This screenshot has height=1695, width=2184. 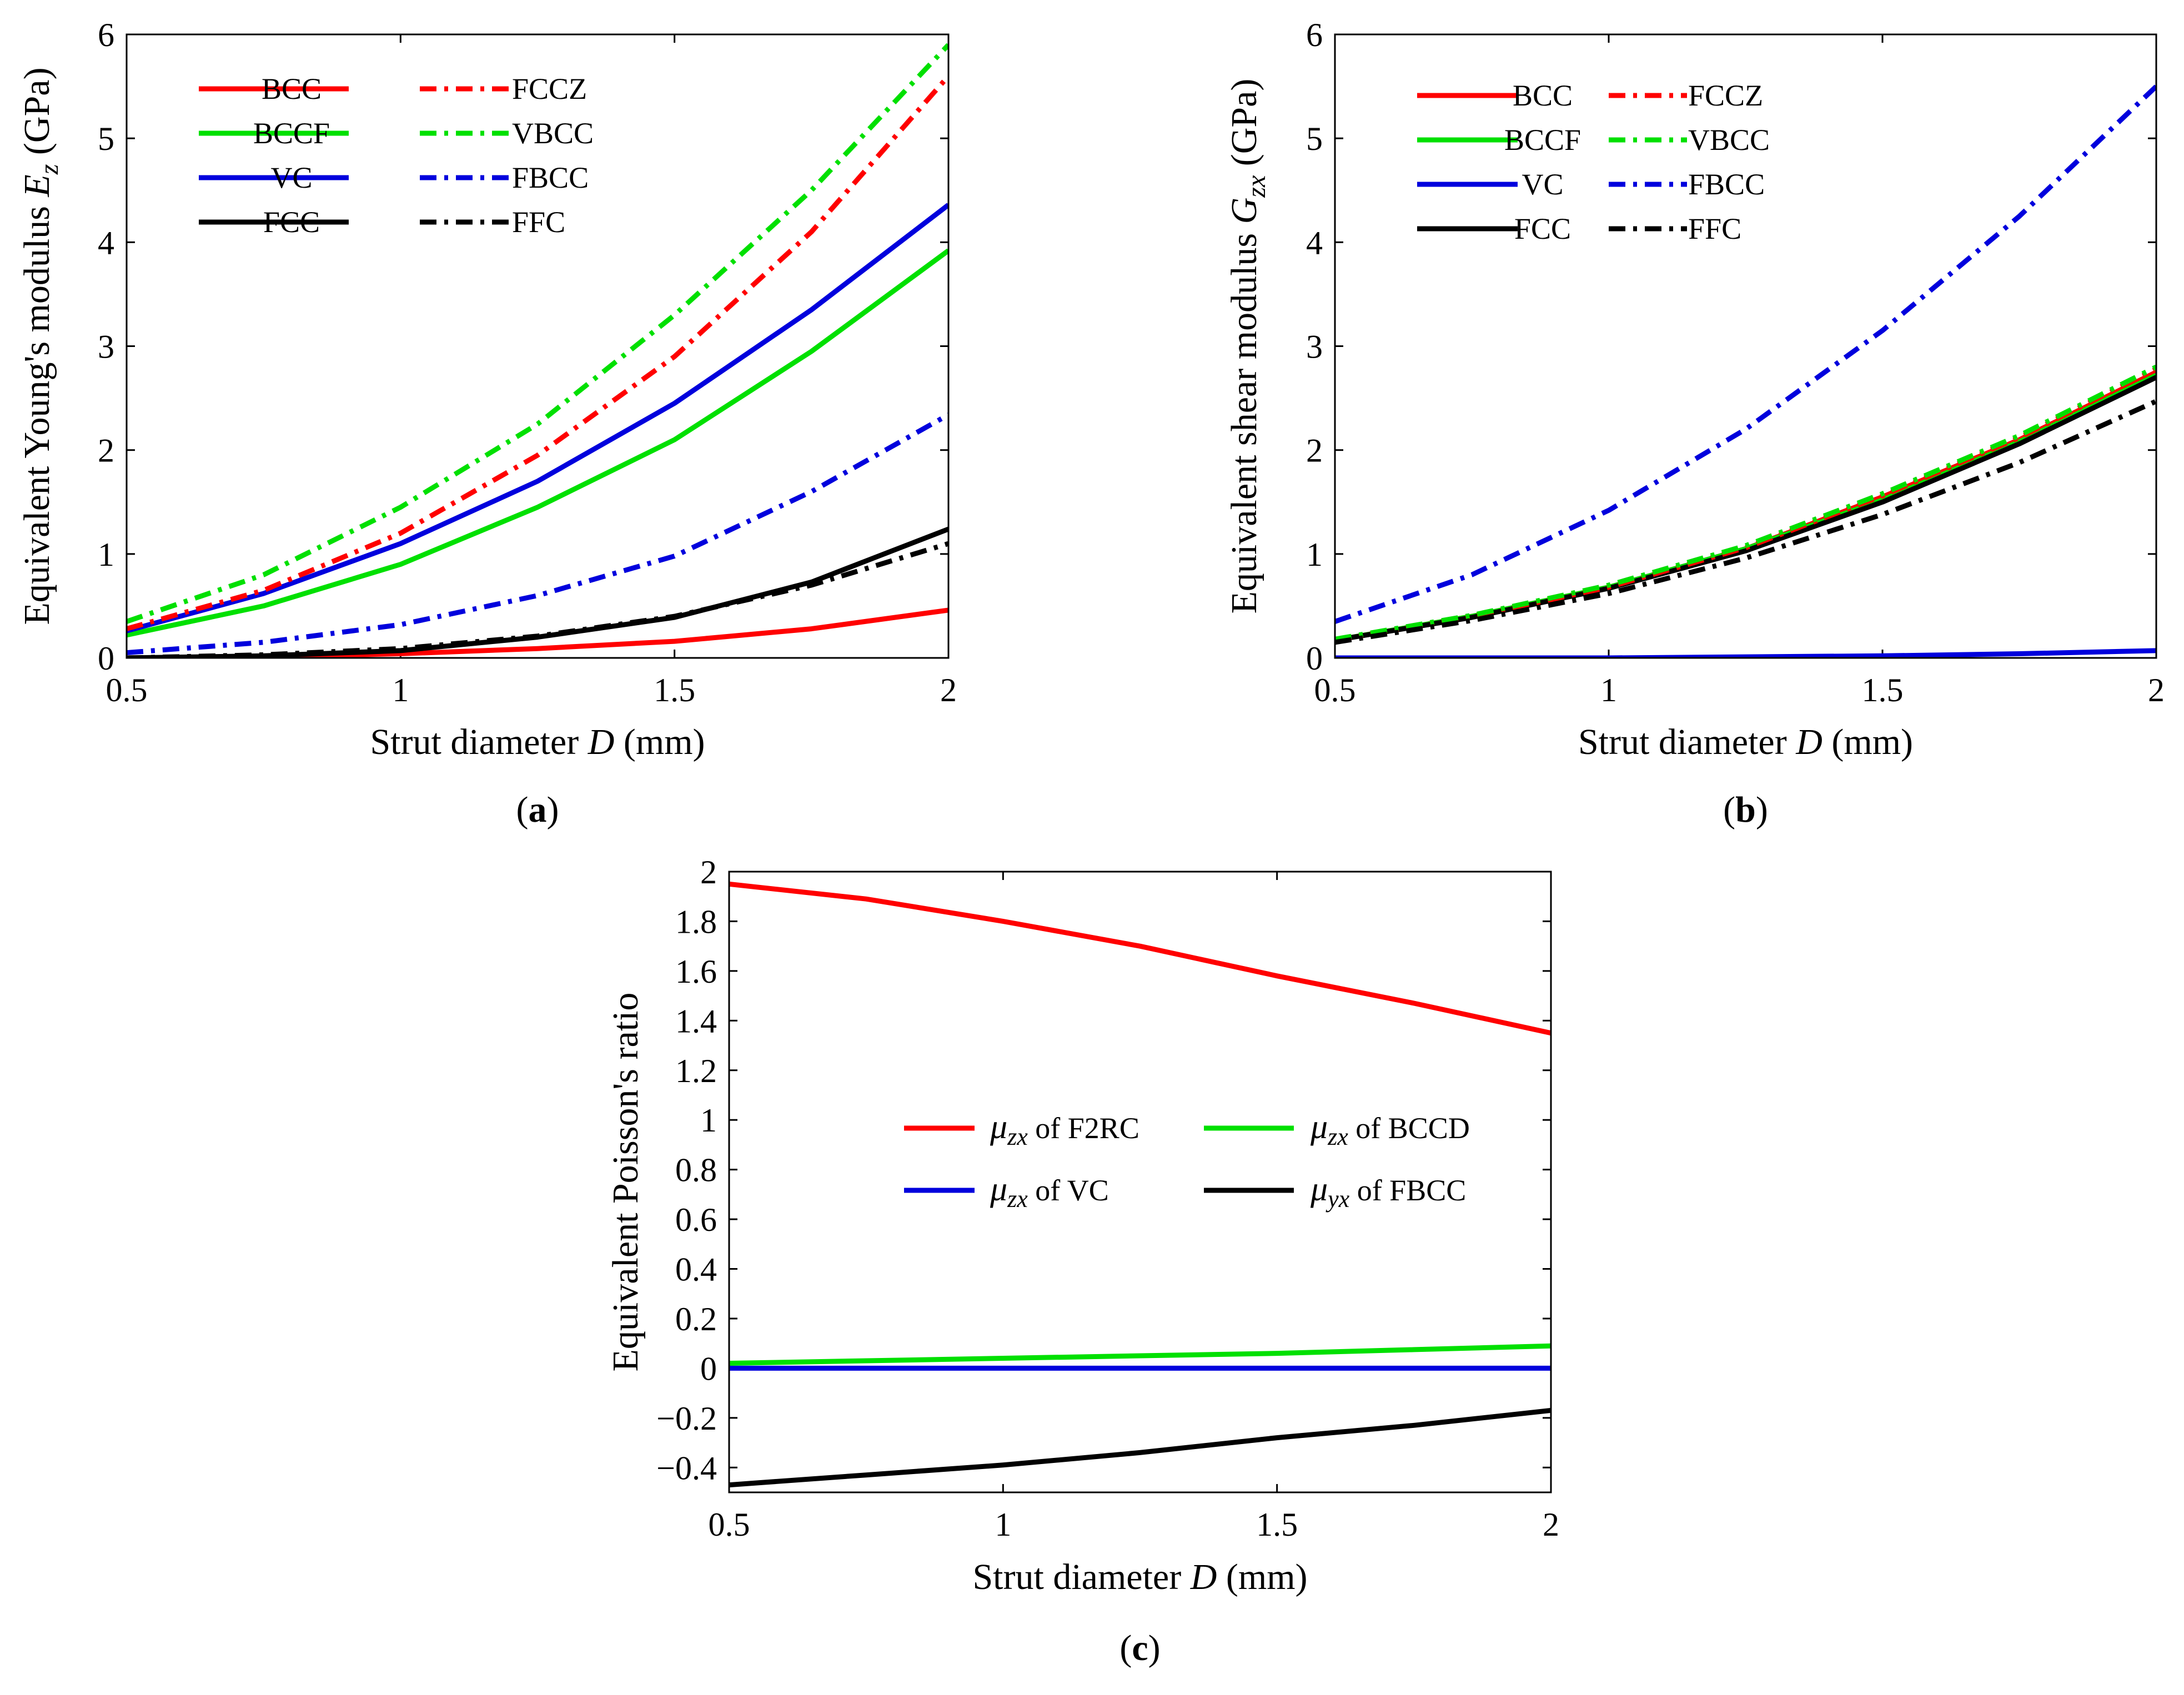 What do you see at coordinates (696, 1170) in the screenshot?
I see `y-tick-label: 0.8` at bounding box center [696, 1170].